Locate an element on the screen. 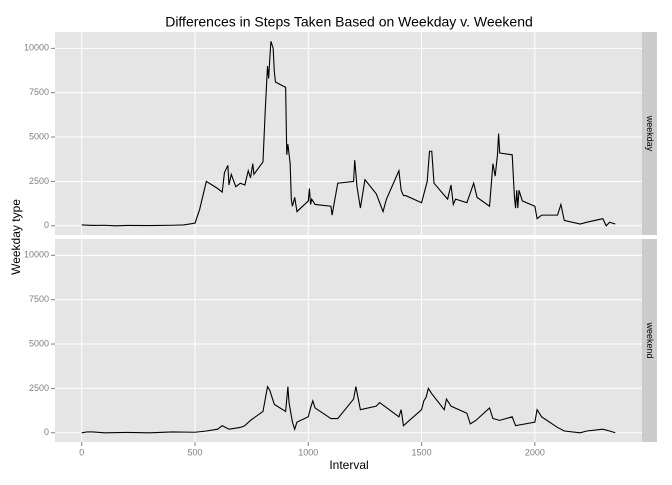  facet-label: weekday is located at coordinates (650, 133).